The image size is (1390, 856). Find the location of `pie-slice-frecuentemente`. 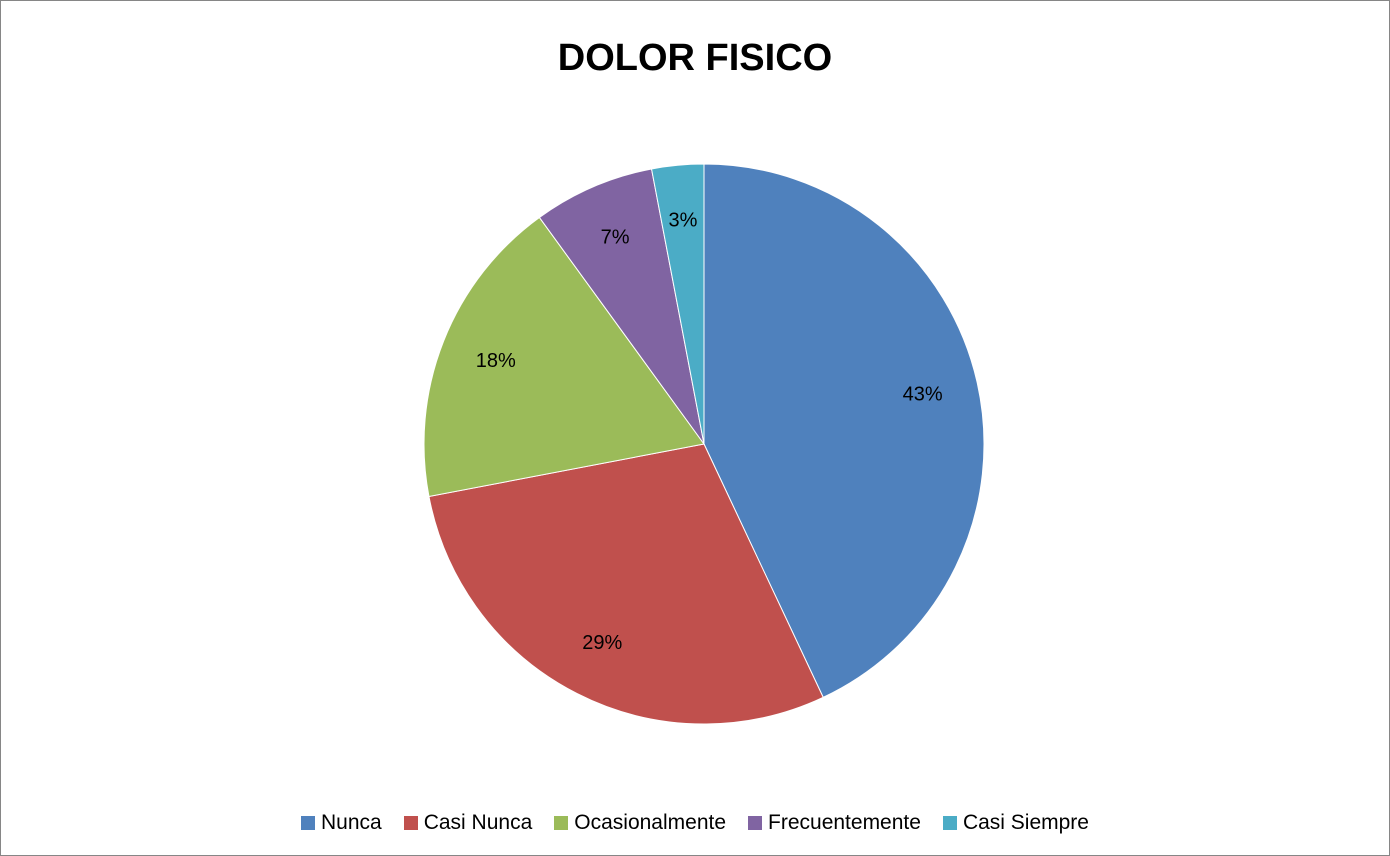

pie-slice-frecuentemente is located at coordinates (621, 306).